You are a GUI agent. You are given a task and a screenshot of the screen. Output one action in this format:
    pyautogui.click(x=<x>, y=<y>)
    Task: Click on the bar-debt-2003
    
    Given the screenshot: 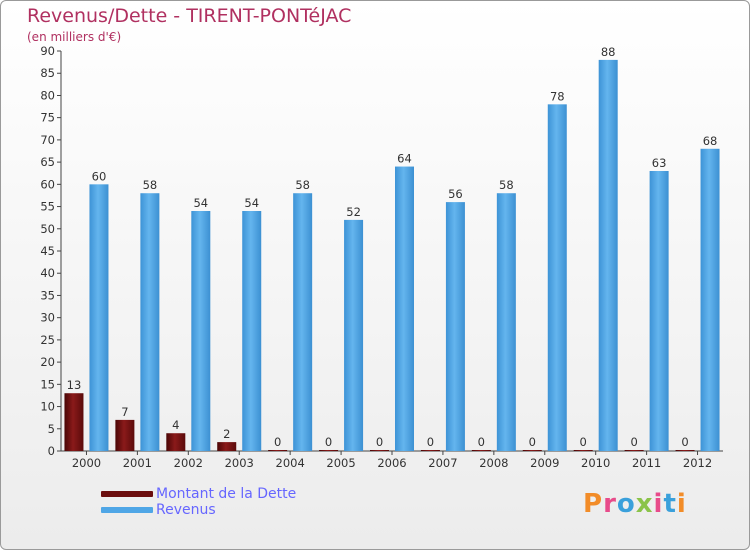 What is the action you would take?
    pyautogui.click(x=227, y=446)
    